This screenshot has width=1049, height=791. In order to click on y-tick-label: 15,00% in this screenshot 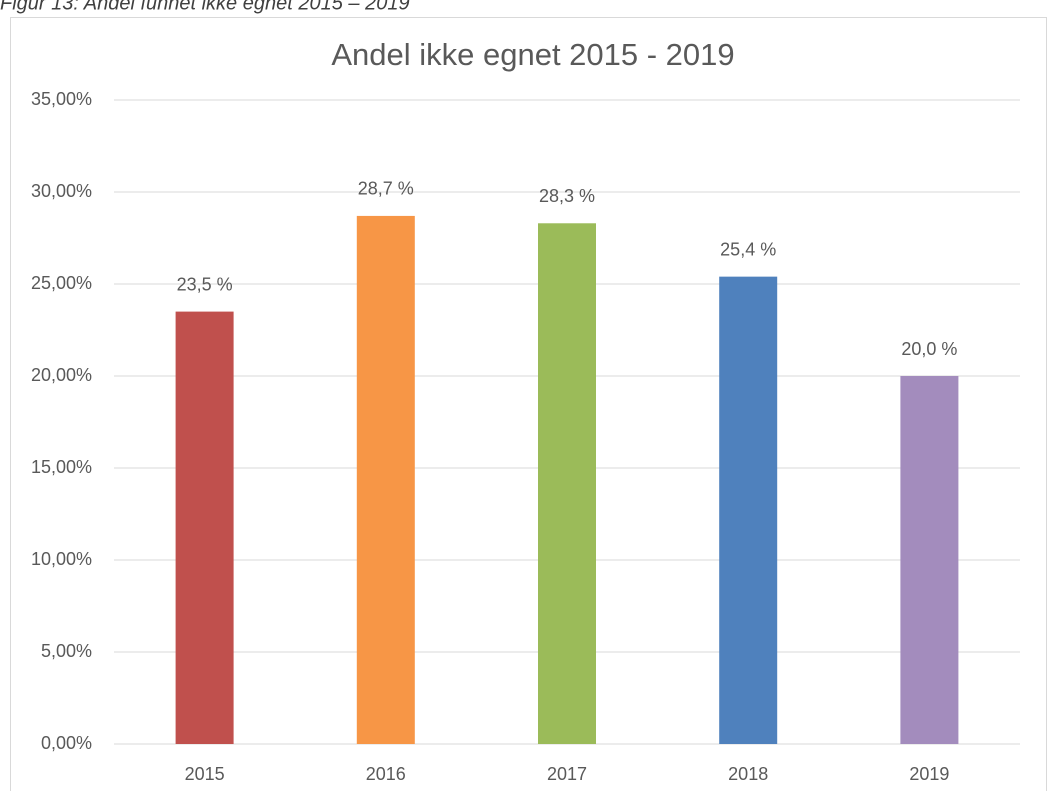, I will do `click(61, 467)`.